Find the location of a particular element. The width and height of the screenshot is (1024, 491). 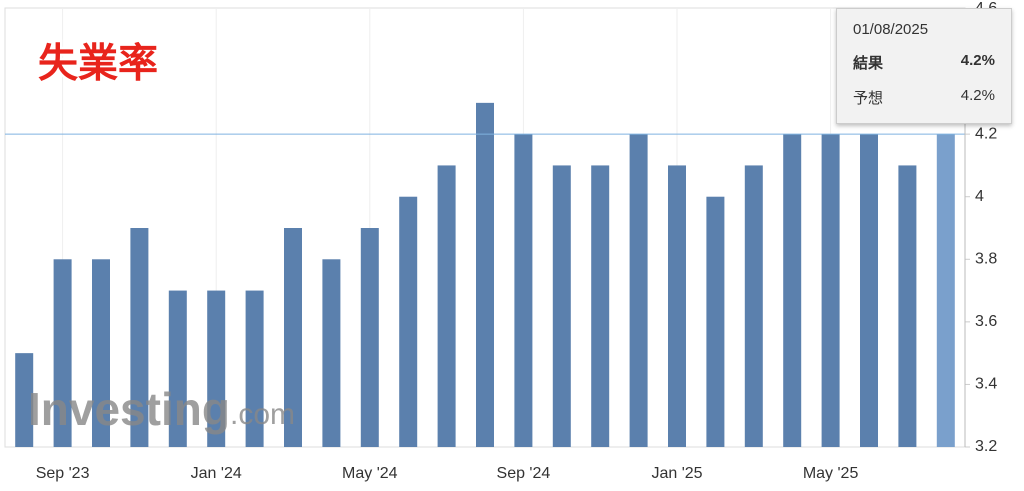

y-tick-label: 3.2 is located at coordinates (986, 446).